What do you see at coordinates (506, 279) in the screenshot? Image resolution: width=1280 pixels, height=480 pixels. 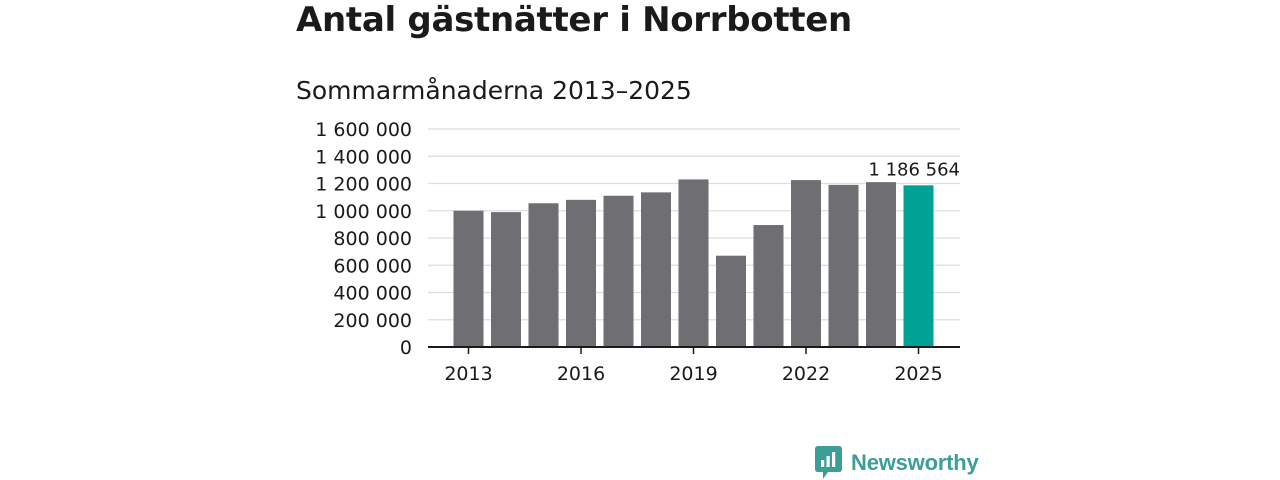 I see `bar-2014` at bounding box center [506, 279].